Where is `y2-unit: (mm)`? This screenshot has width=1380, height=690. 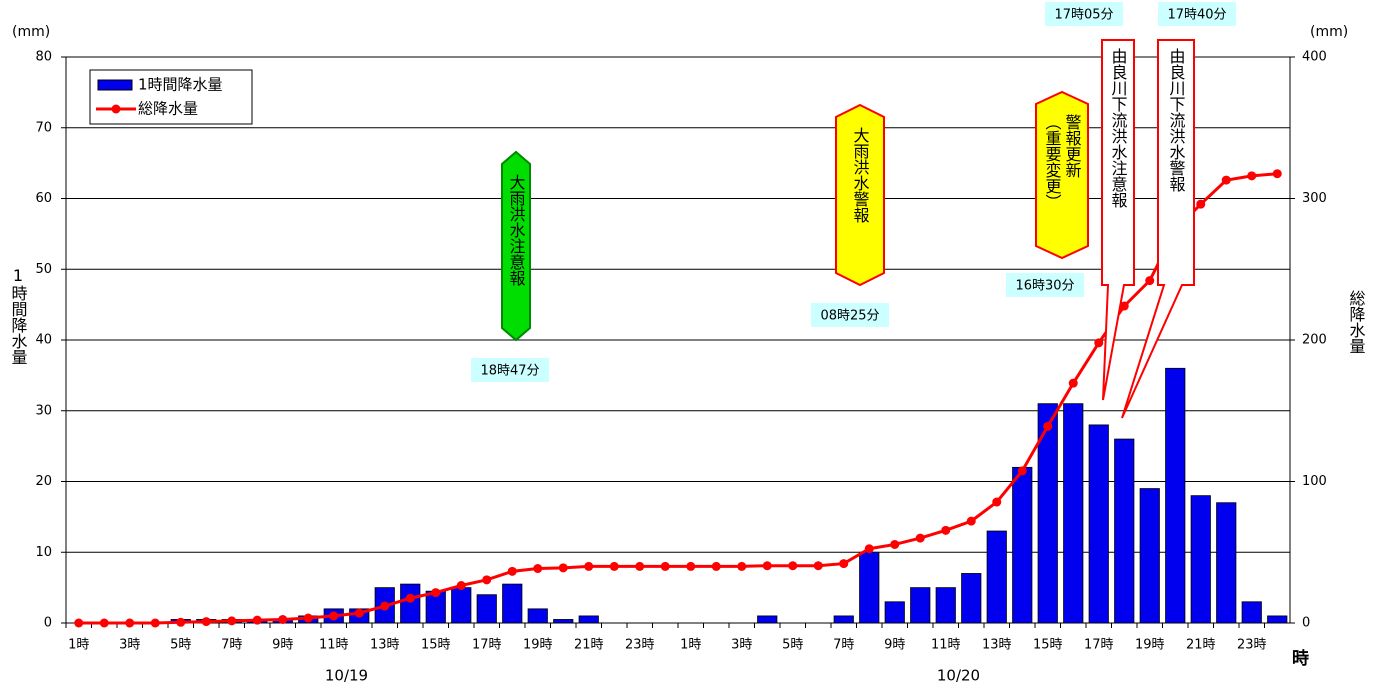
y2-unit: (mm) is located at coordinates (1329, 32).